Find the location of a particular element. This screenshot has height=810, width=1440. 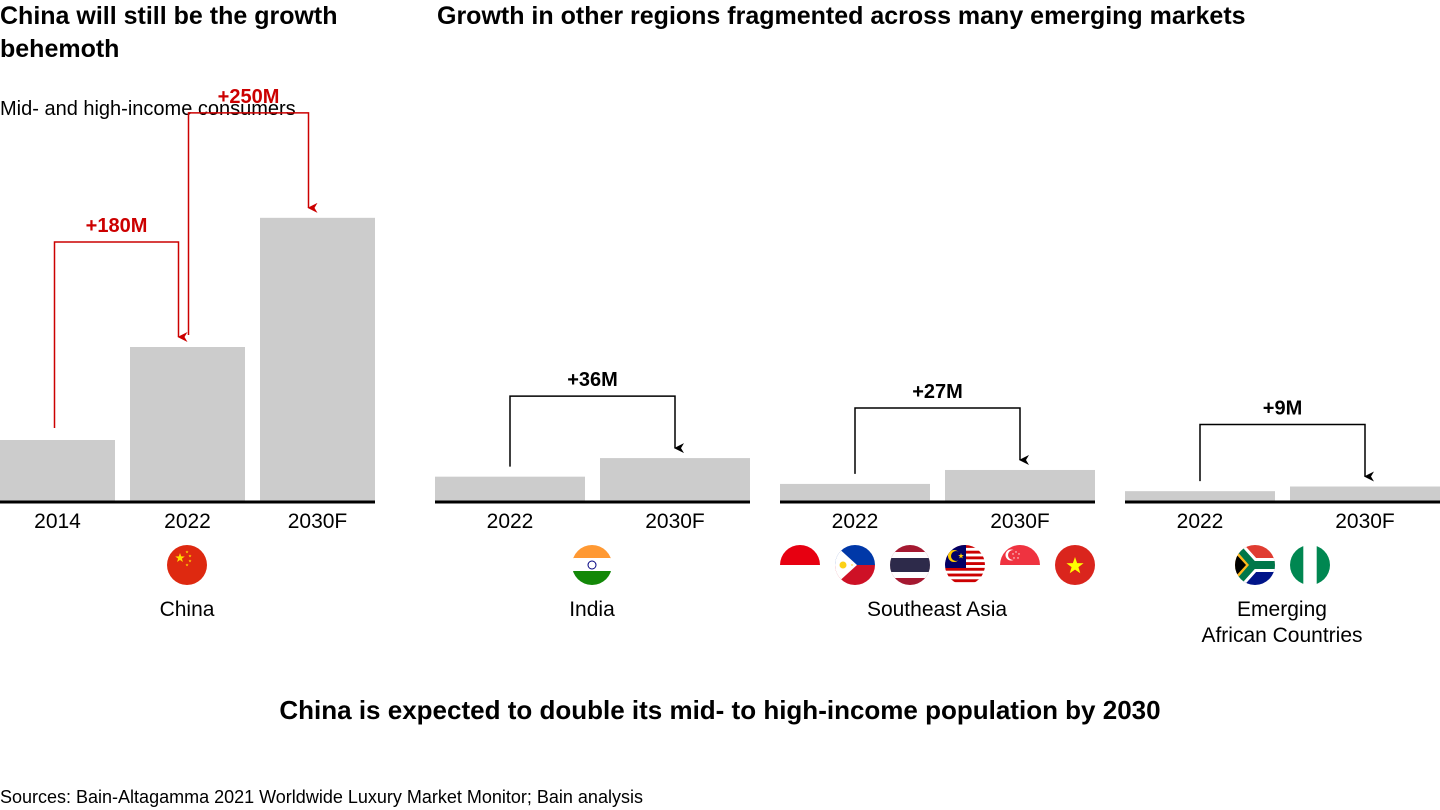

change-label: +250M is located at coordinates (249, 97).